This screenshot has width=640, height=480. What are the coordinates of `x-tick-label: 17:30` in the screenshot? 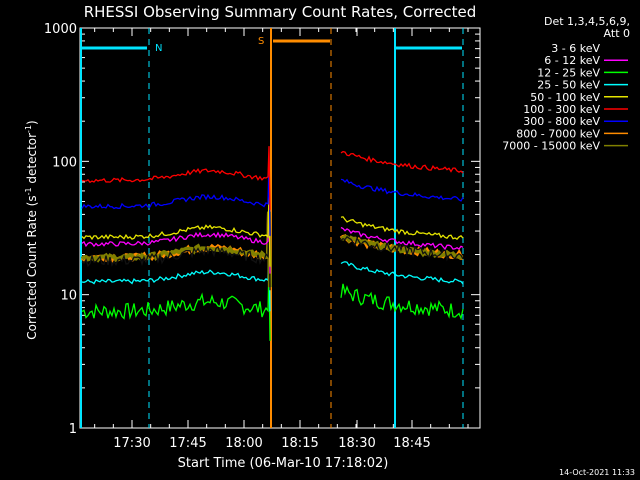 It's located at (131, 443).